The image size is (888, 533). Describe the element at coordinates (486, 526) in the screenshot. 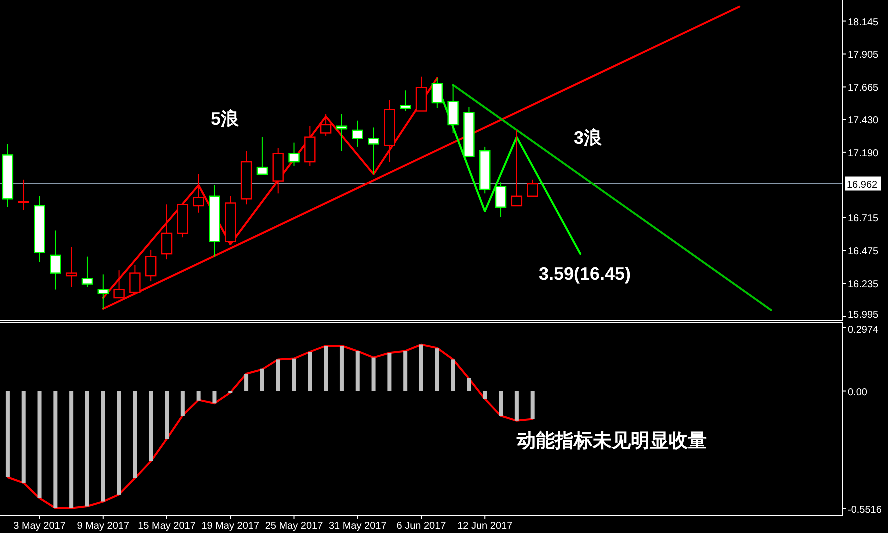

I see `x-tick-label: 12 Jun 2017` at that location.